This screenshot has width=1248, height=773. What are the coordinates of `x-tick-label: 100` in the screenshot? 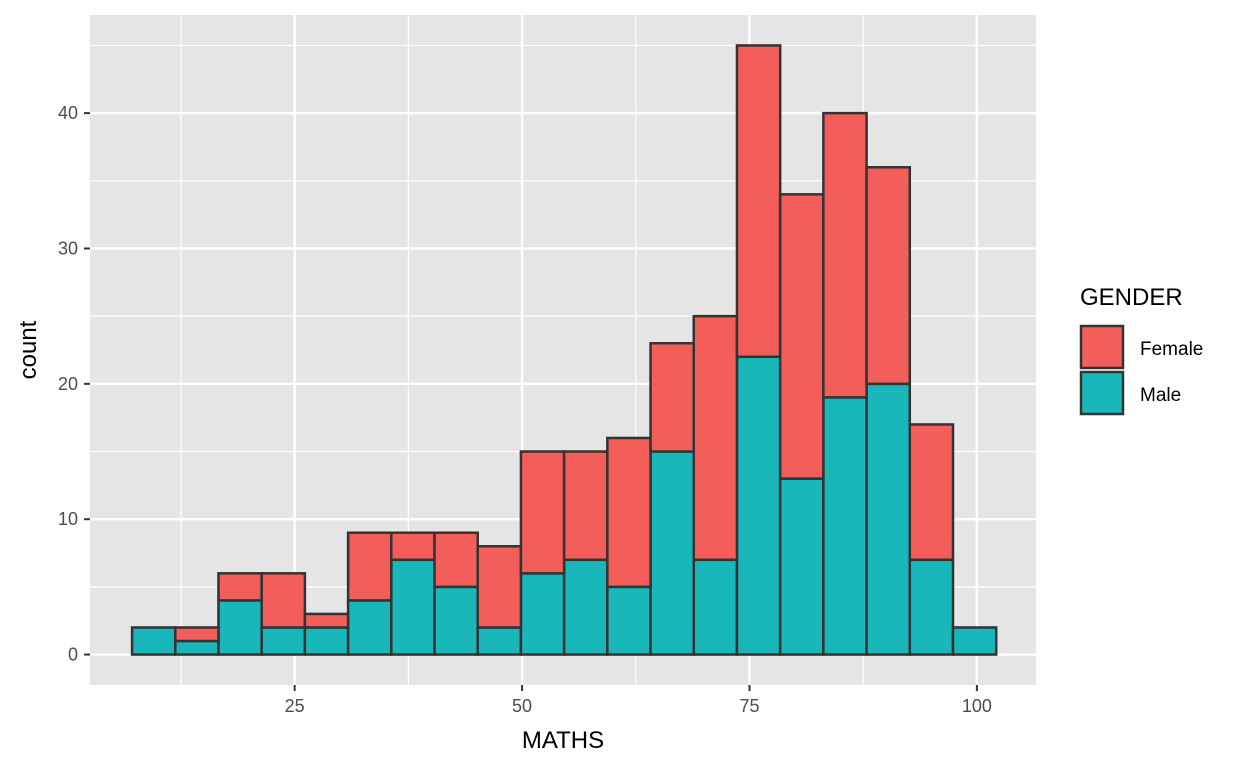 It's located at (977, 706).